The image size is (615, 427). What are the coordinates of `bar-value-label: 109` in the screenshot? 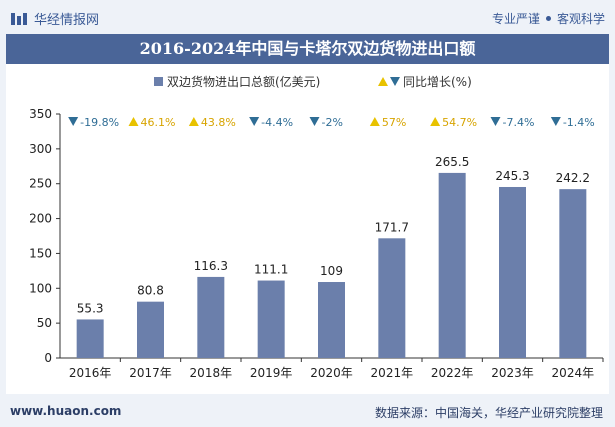 It's located at (331, 271).